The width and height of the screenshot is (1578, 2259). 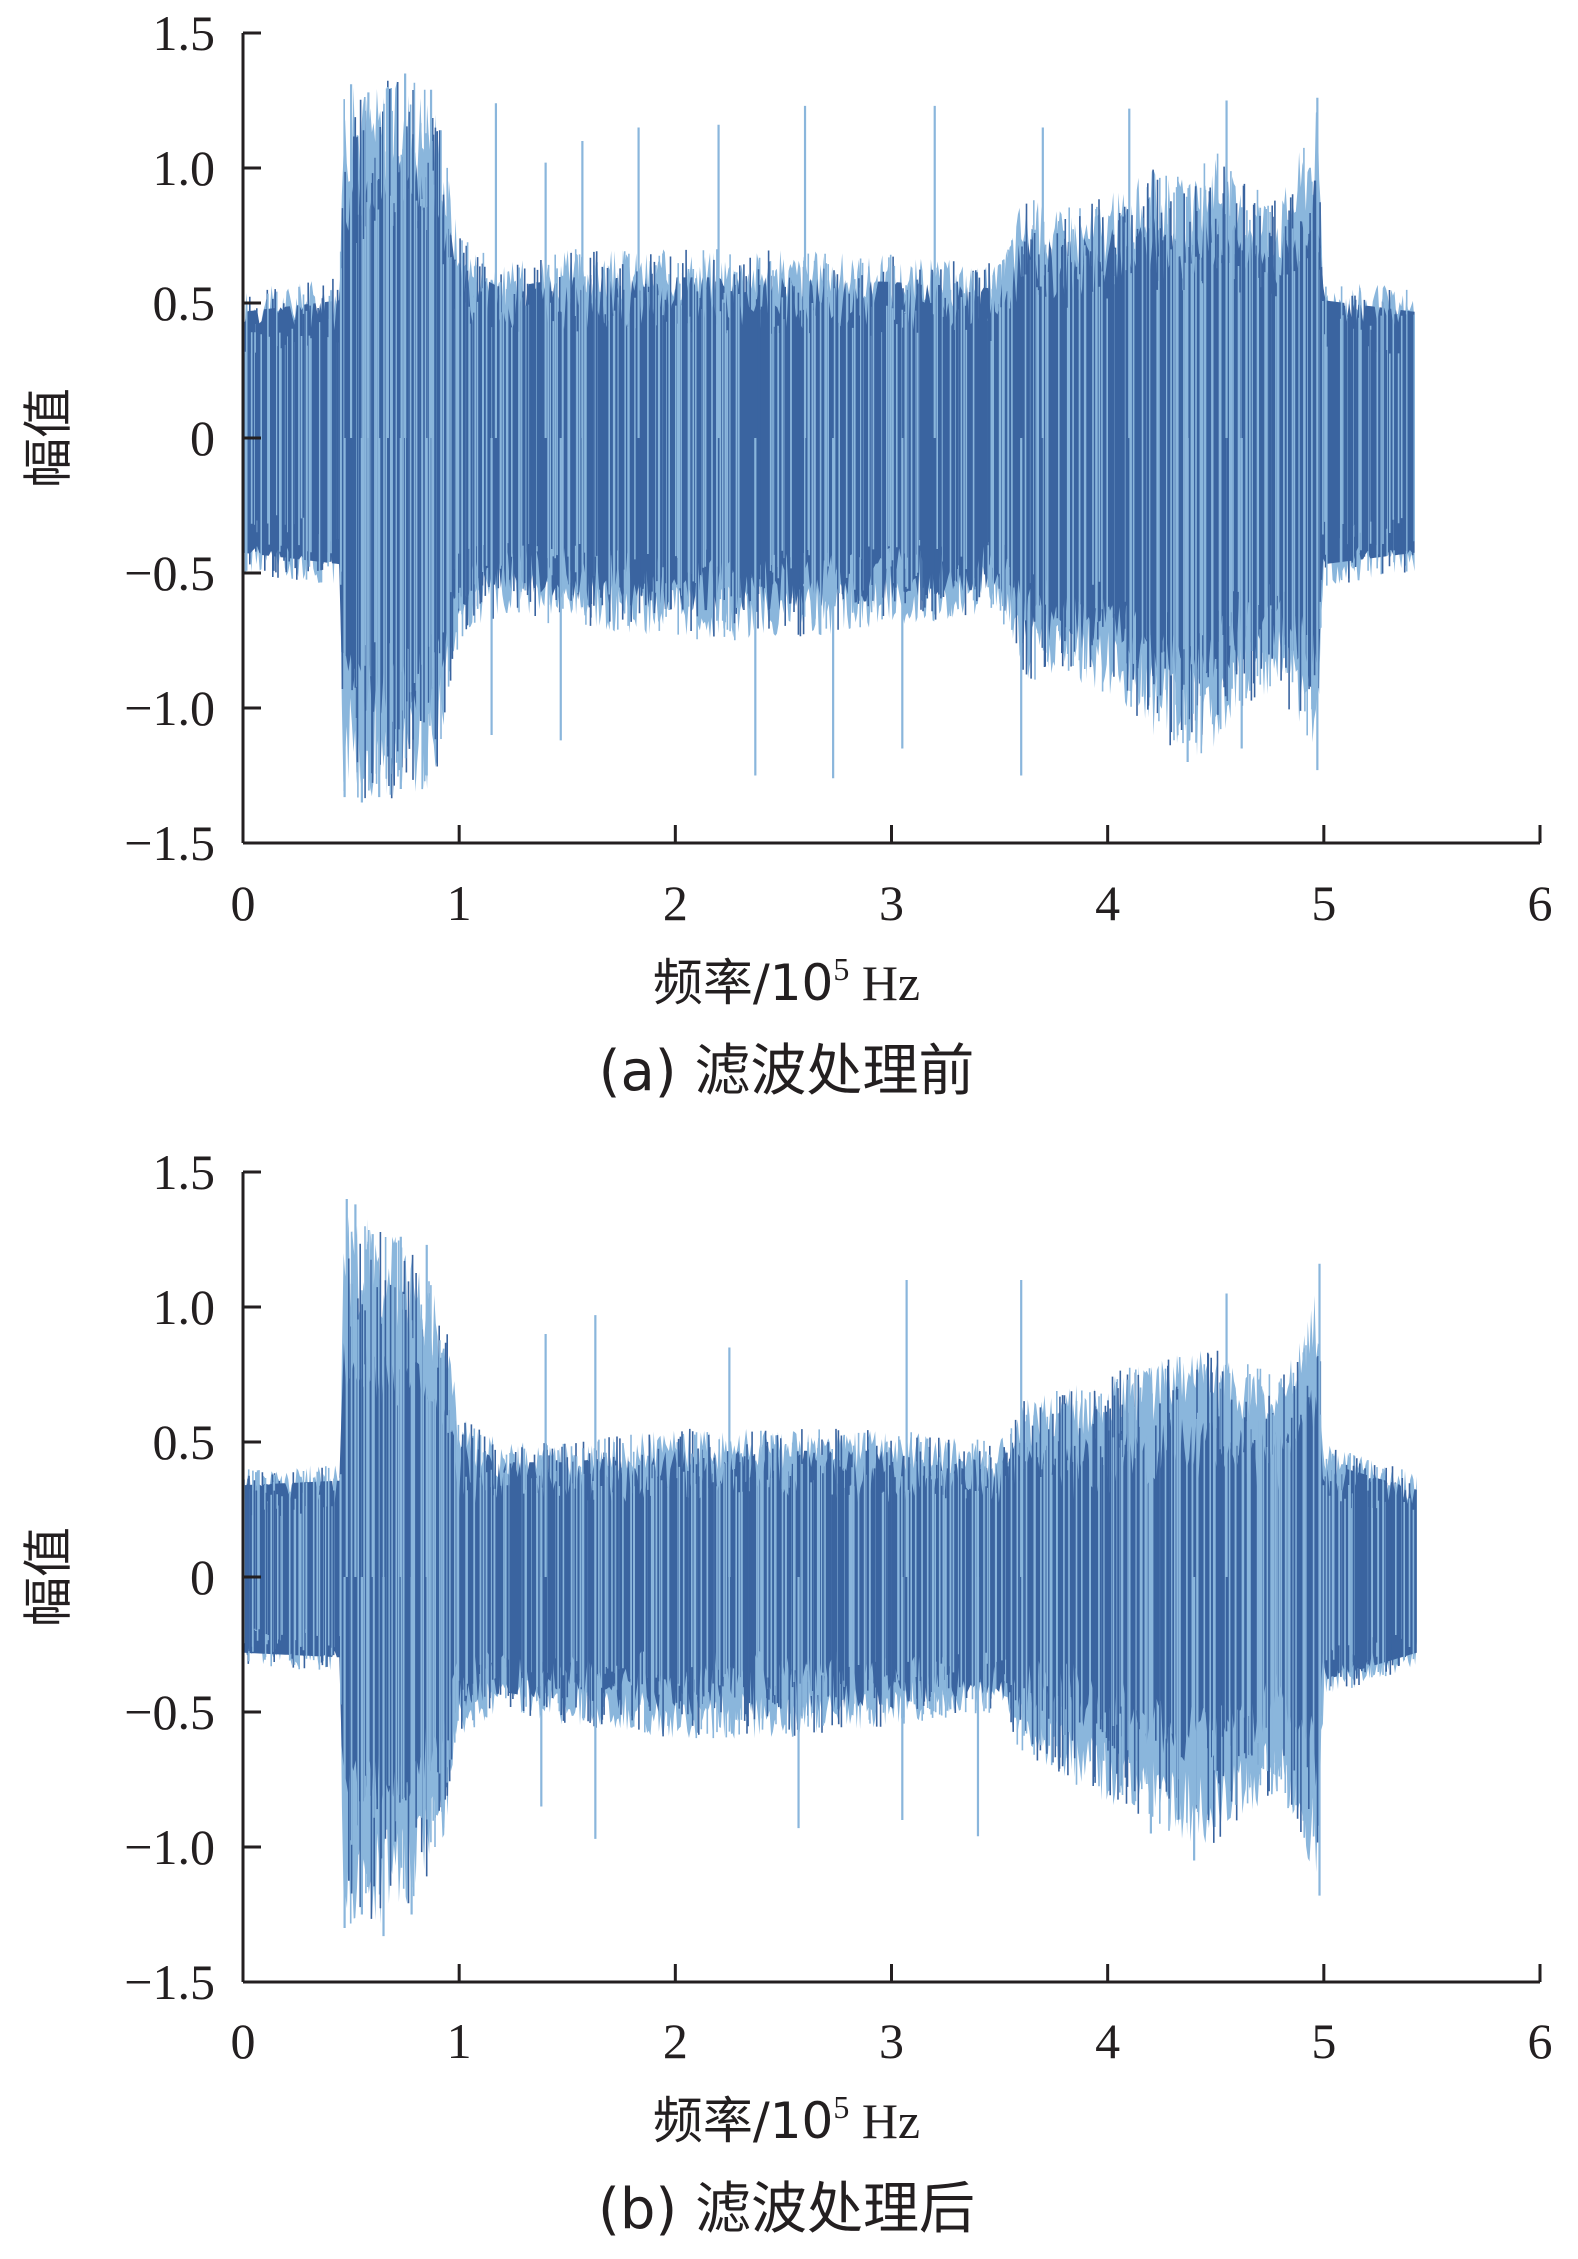 What do you see at coordinates (787, 1071) in the screenshot?
I see `chart-caption-a: (a) 滤波处理前` at bounding box center [787, 1071].